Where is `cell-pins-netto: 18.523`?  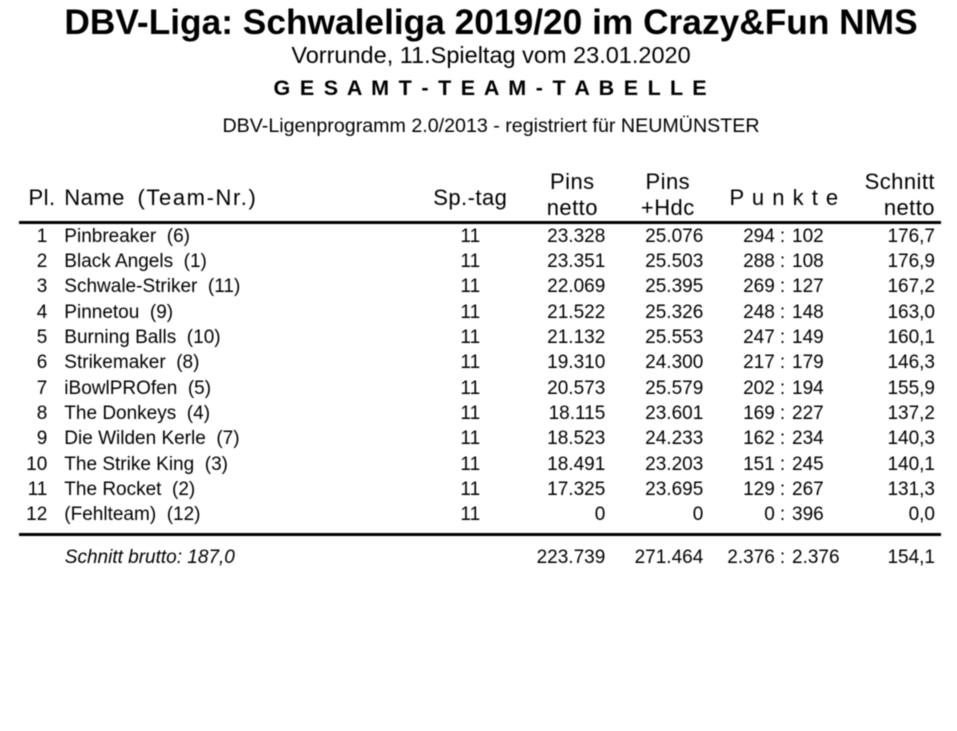 cell-pins-netto: 18.523 is located at coordinates (576, 439).